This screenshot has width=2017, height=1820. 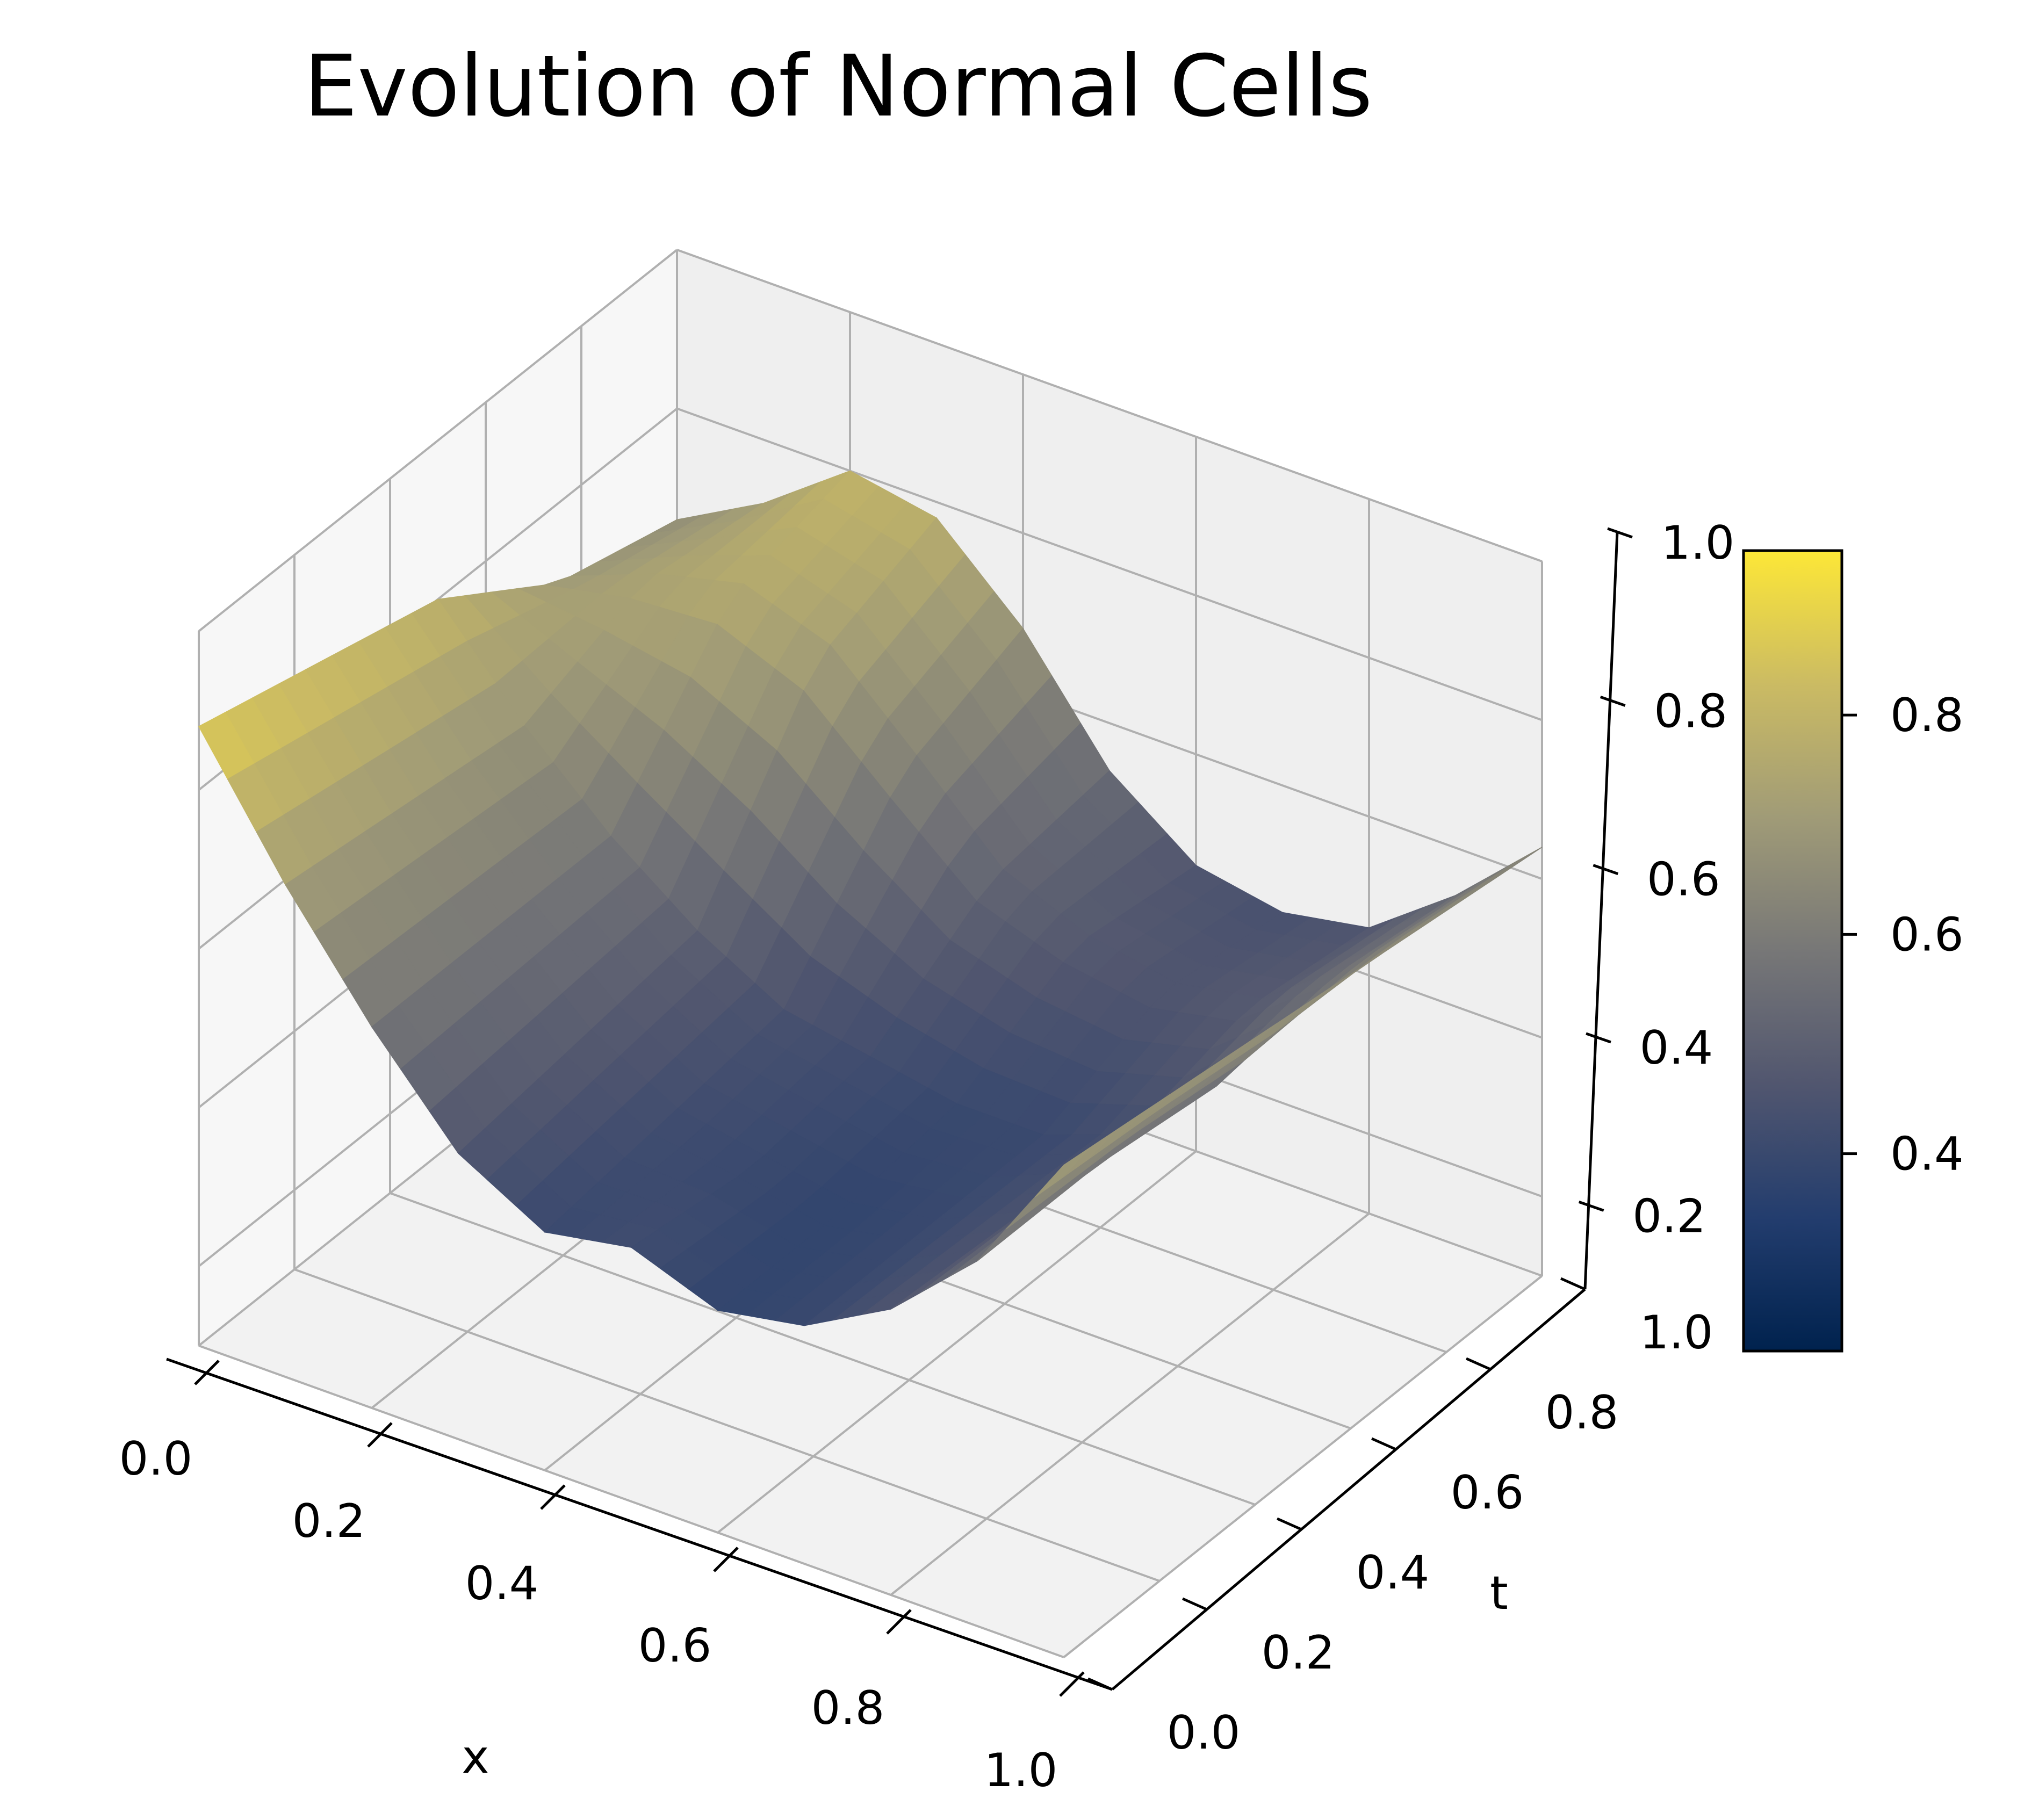 What do you see at coordinates (1676, 1048) in the screenshot?
I see `z-tick-label: 0.4` at bounding box center [1676, 1048].